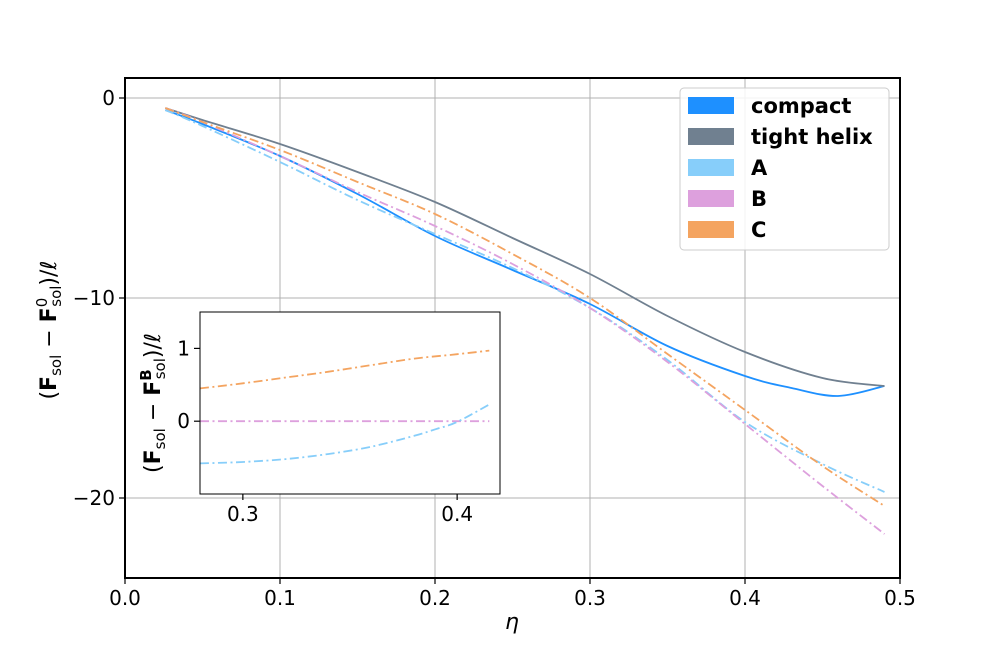  I want to click on inset-series-layer, so click(344, 407).